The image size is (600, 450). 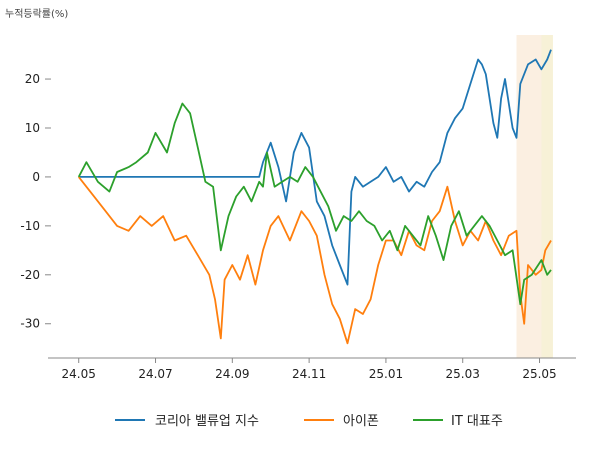 I want to click on x-tick-label: 24.11, so click(x=309, y=374).